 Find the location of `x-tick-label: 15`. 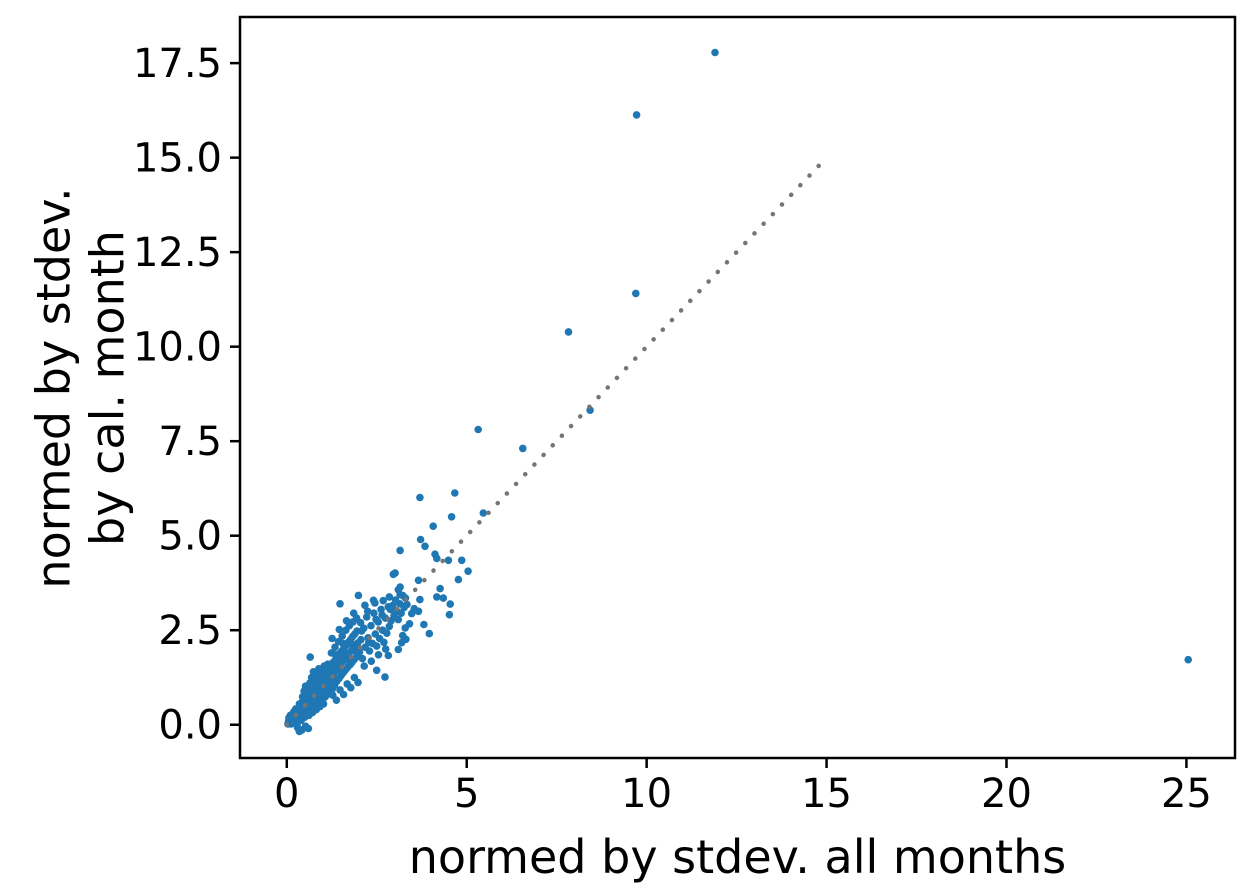

x-tick-label: 15 is located at coordinates (826, 794).